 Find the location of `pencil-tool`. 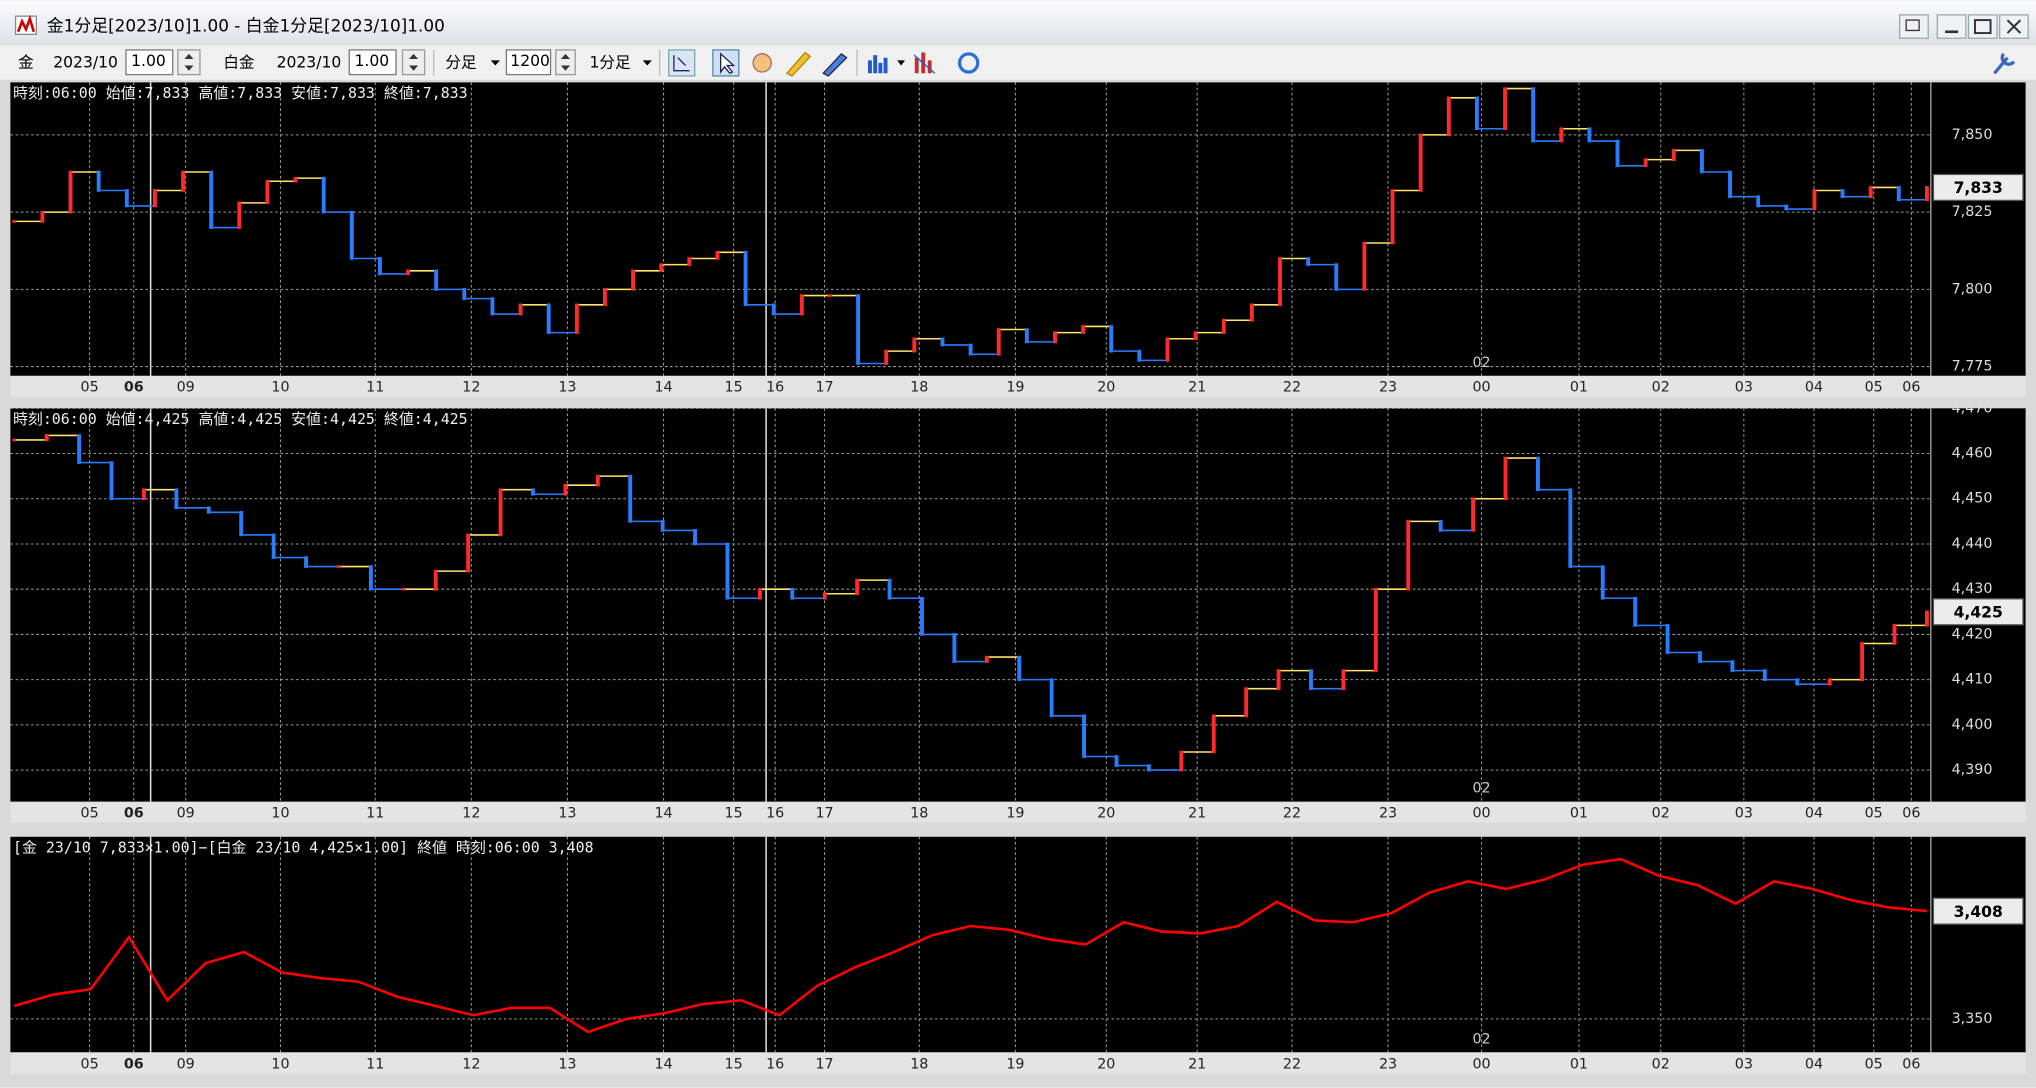

pencil-tool is located at coordinates (798, 64).